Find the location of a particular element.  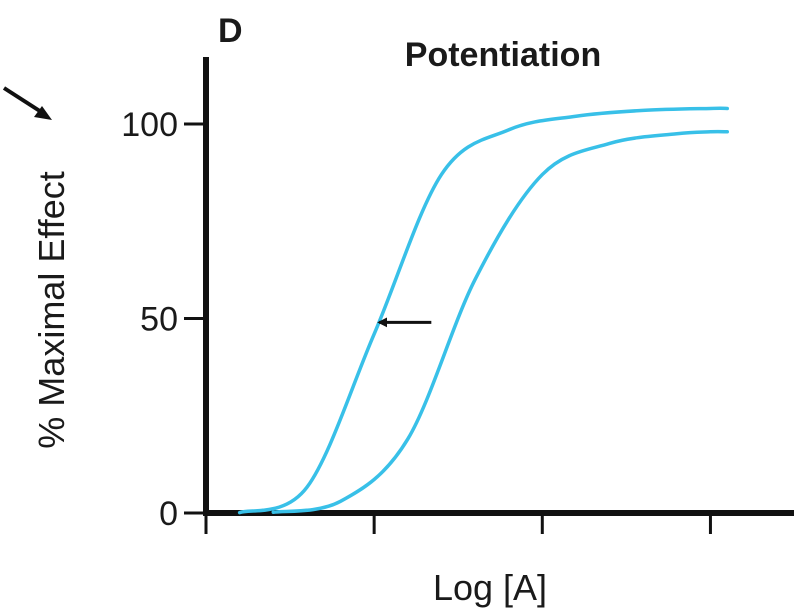

y-tick-label: 100 is located at coordinates (149, 125).